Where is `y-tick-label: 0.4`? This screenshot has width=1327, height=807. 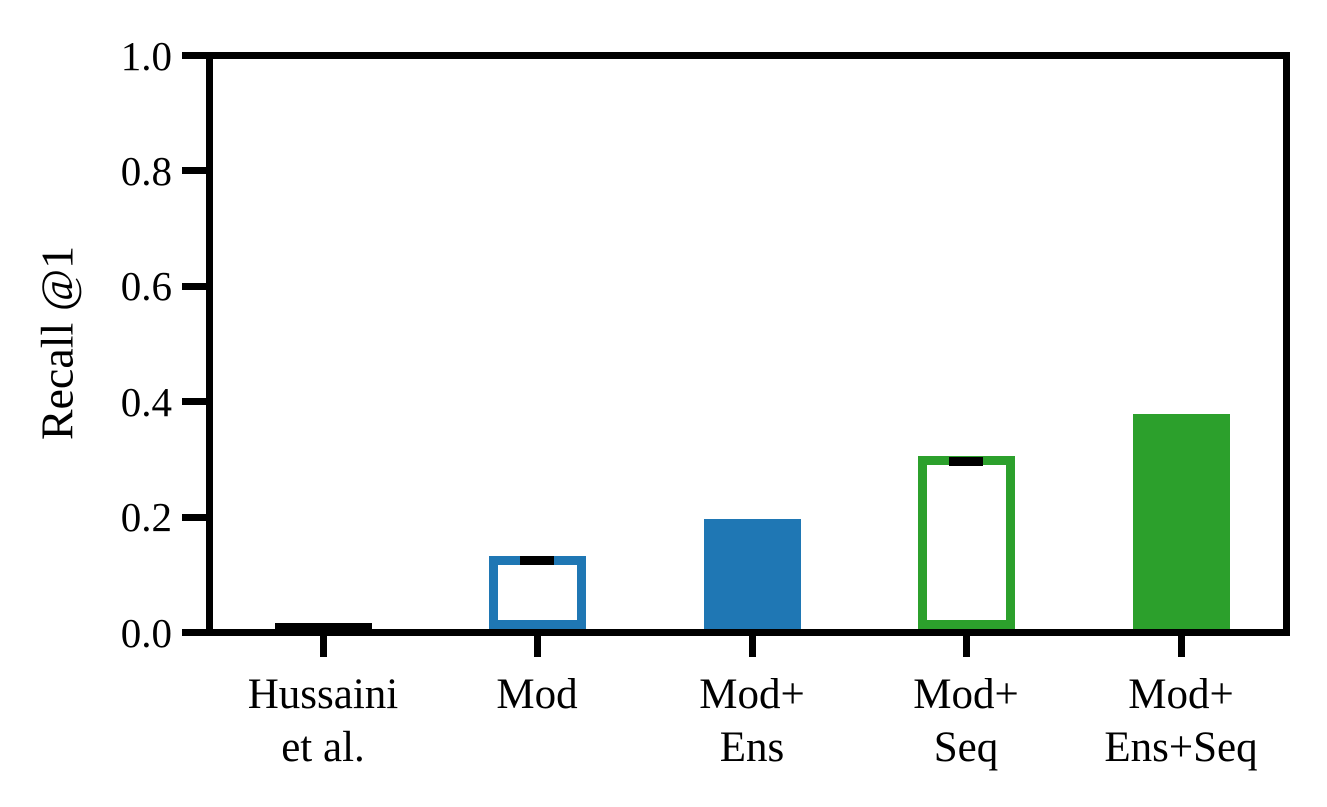 y-tick-label: 0.4 is located at coordinates (146, 401).